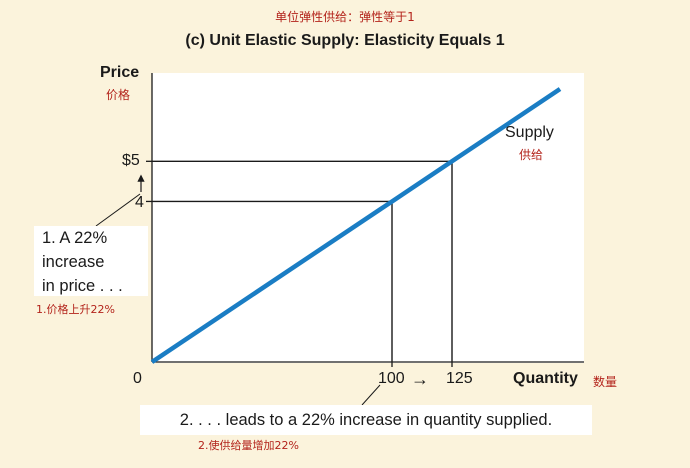 The height and width of the screenshot is (468, 690). Describe the element at coordinates (73, 262) in the screenshot. I see `annotation-line: increase` at that location.